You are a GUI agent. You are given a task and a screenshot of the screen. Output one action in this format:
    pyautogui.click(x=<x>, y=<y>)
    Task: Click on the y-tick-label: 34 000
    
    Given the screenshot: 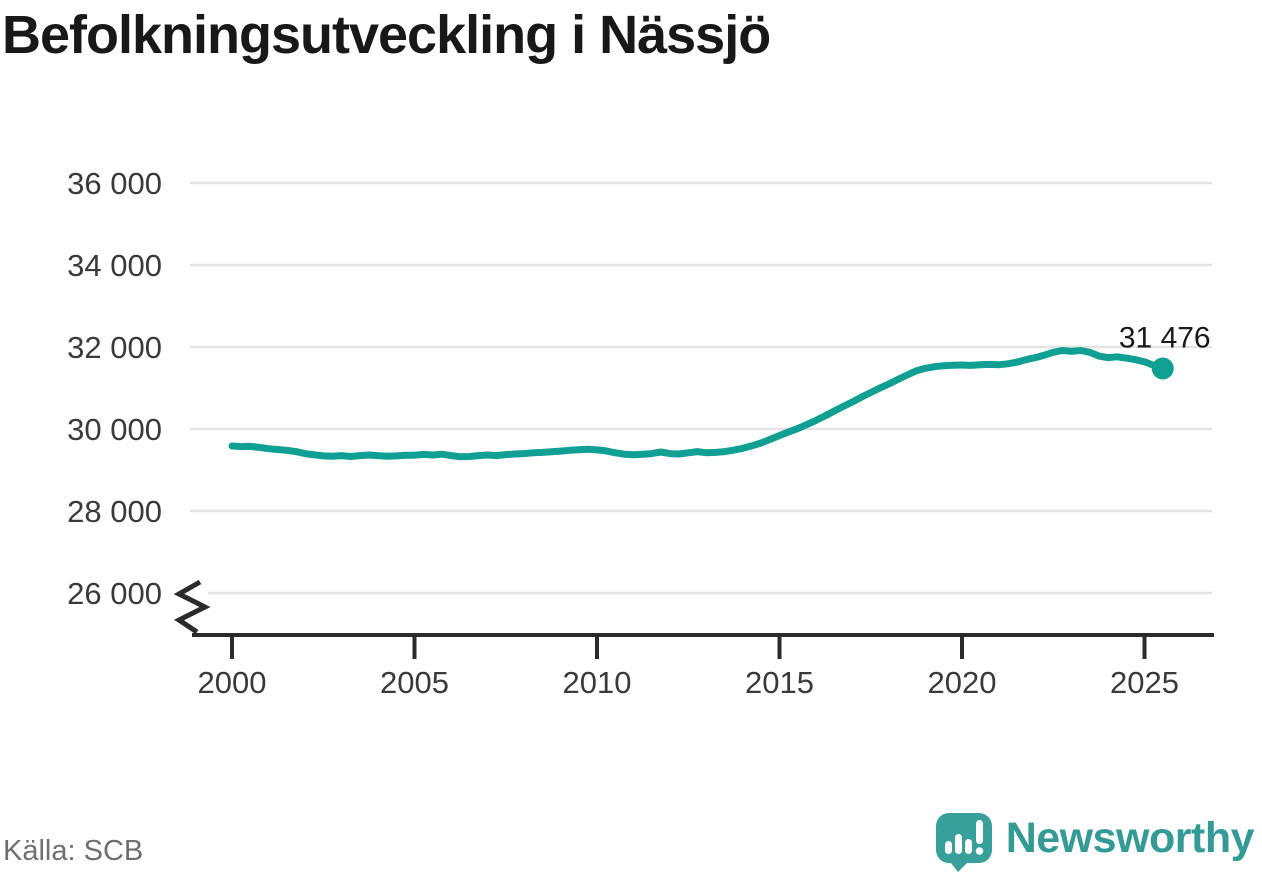 What is the action you would take?
    pyautogui.click(x=114, y=265)
    